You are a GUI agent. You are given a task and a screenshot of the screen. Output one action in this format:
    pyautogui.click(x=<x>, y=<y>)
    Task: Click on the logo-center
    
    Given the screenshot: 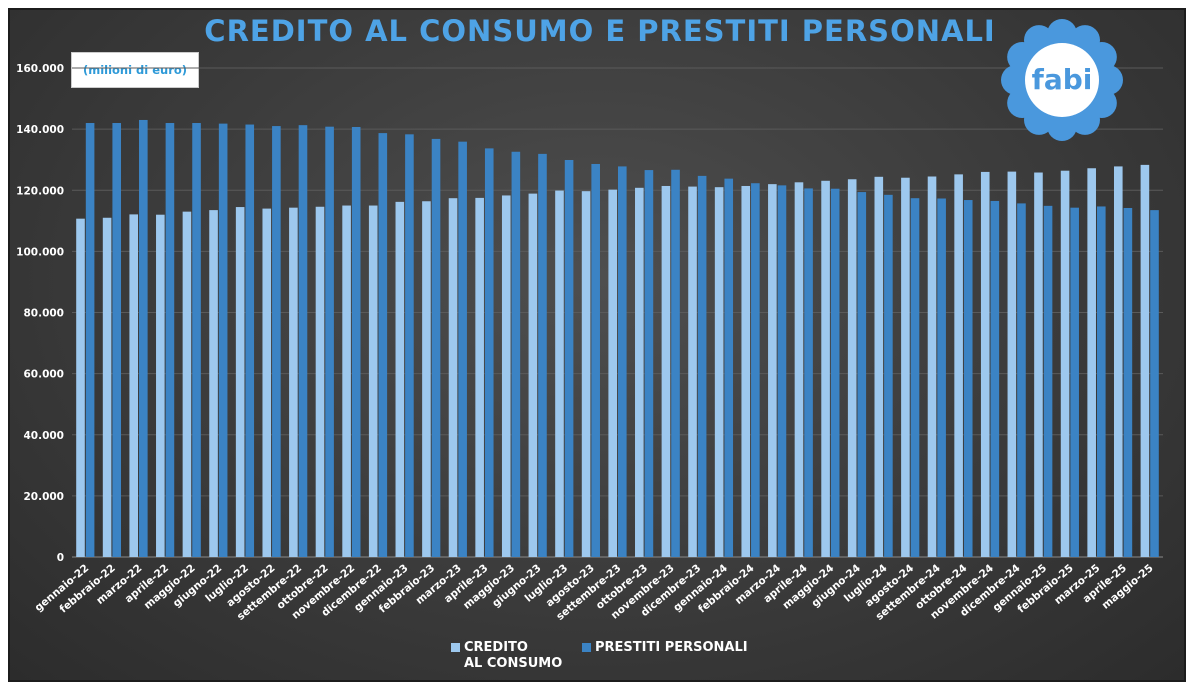 What is the action you would take?
    pyautogui.click(x=1062, y=80)
    